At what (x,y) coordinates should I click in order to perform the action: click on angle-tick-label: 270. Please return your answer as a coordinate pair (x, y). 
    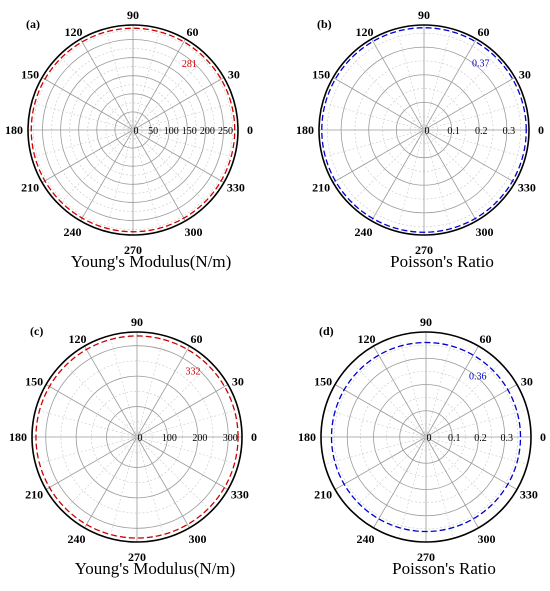
    Looking at the image, I should click on (133, 250).